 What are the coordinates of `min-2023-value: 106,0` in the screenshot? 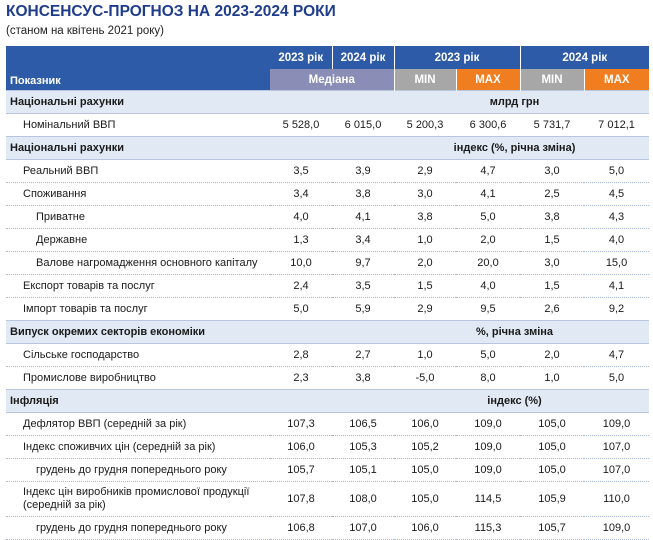 It's located at (425, 424).